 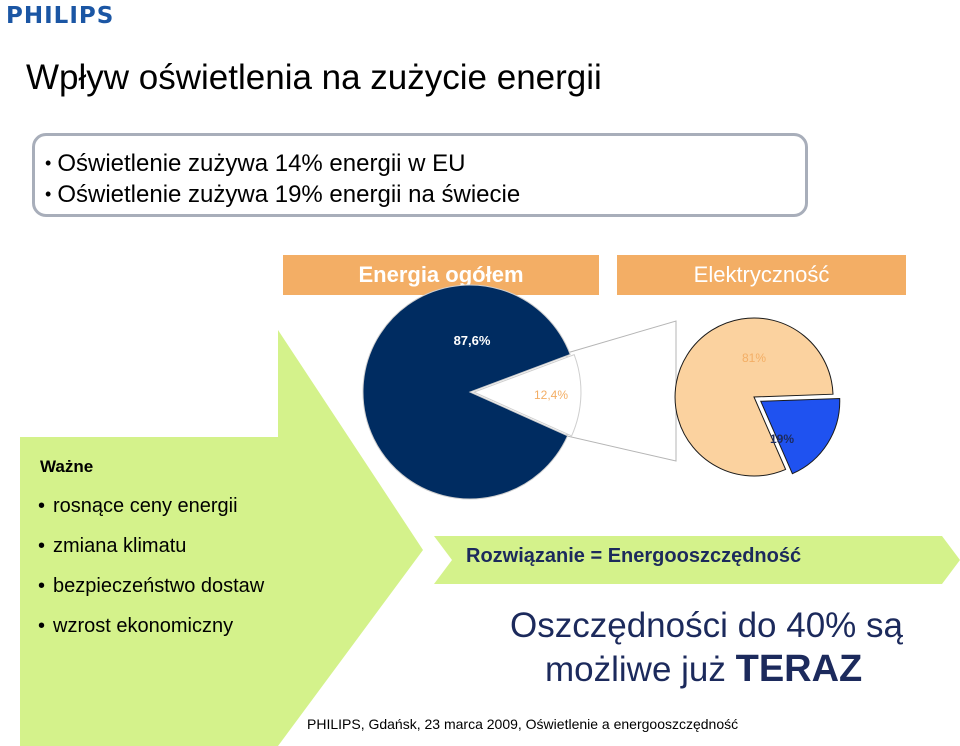 I want to click on connector-lines, so click(x=621, y=391).